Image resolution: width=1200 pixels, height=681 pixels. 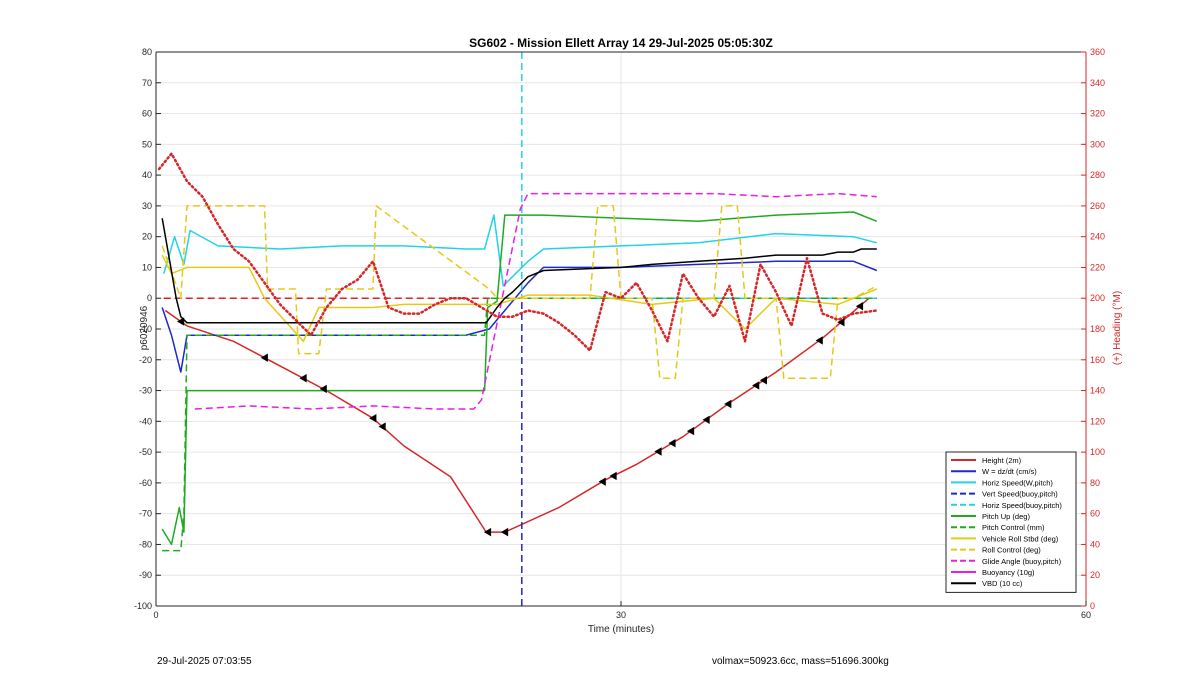 I want to click on right-tick-label: 40, so click(x=1095, y=544).